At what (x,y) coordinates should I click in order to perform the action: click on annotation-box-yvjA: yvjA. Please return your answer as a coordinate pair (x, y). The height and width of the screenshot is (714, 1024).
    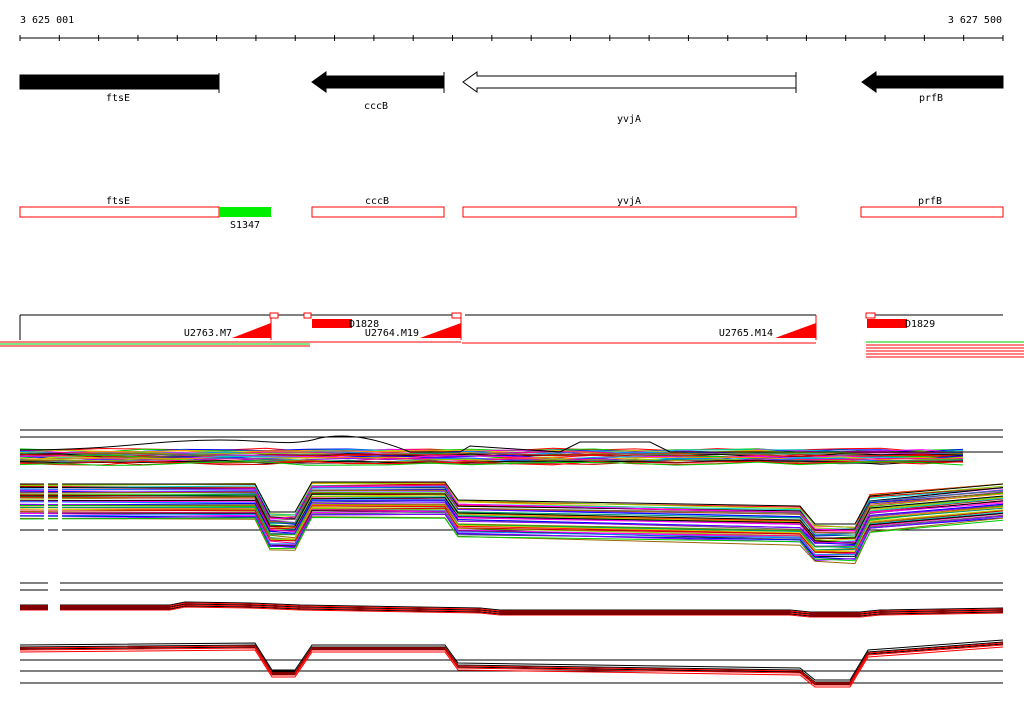
    Looking at the image, I should click on (629, 207).